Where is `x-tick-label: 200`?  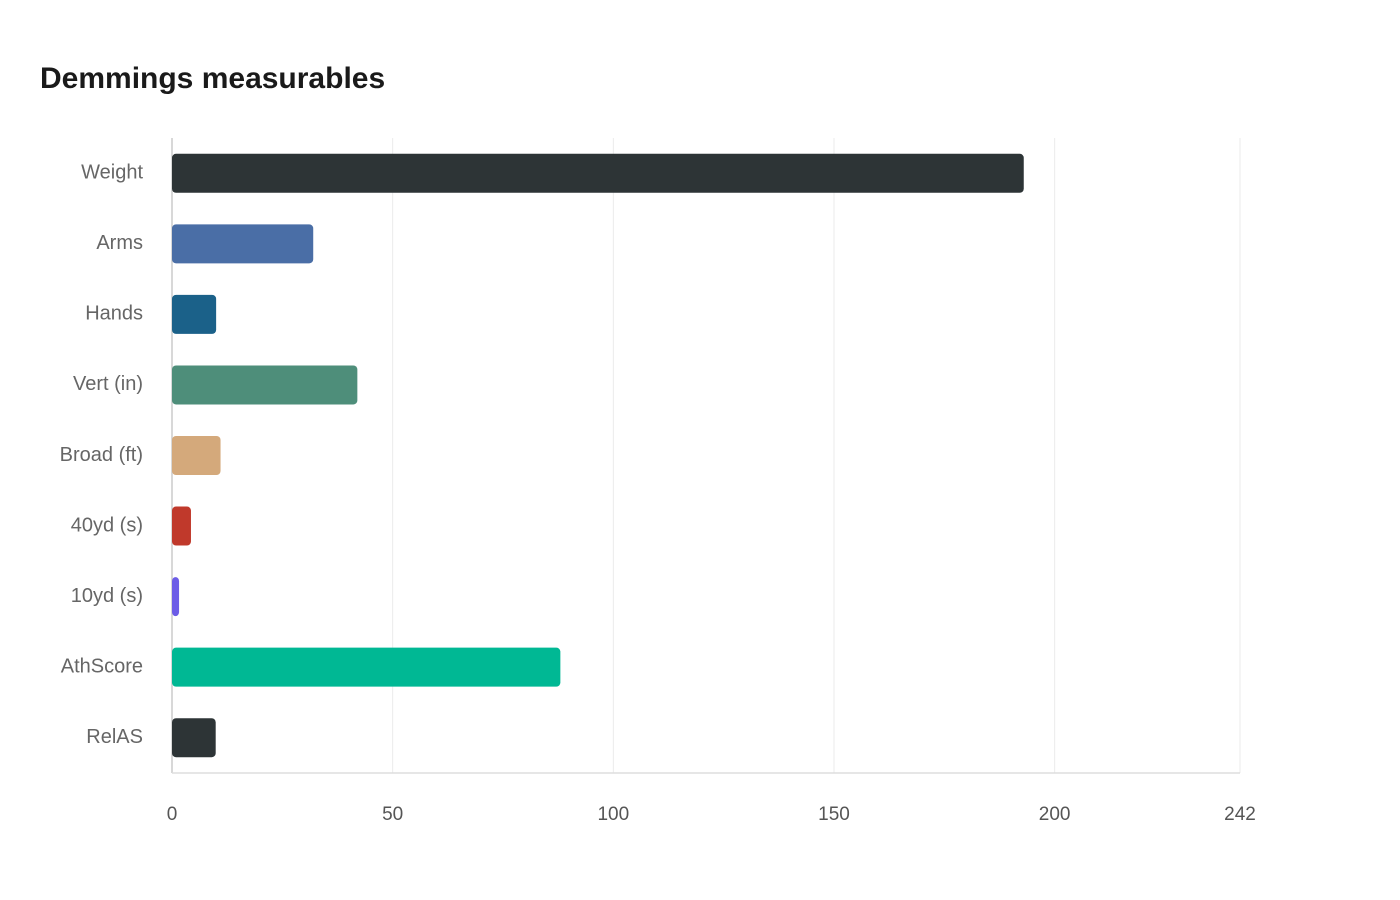 x-tick-label: 200 is located at coordinates (1055, 814).